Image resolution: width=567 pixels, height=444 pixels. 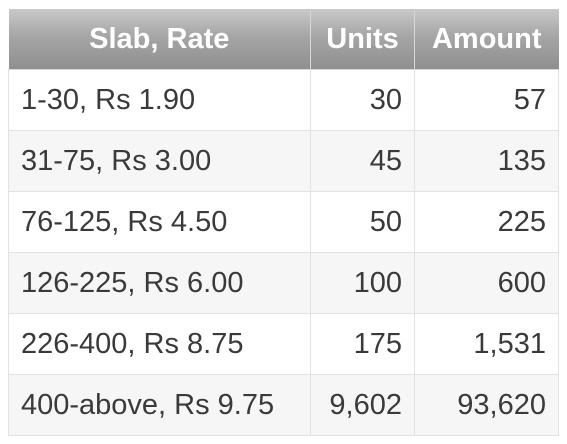 What do you see at coordinates (362, 405) in the screenshot?
I see `cell-units: 9,602` at bounding box center [362, 405].